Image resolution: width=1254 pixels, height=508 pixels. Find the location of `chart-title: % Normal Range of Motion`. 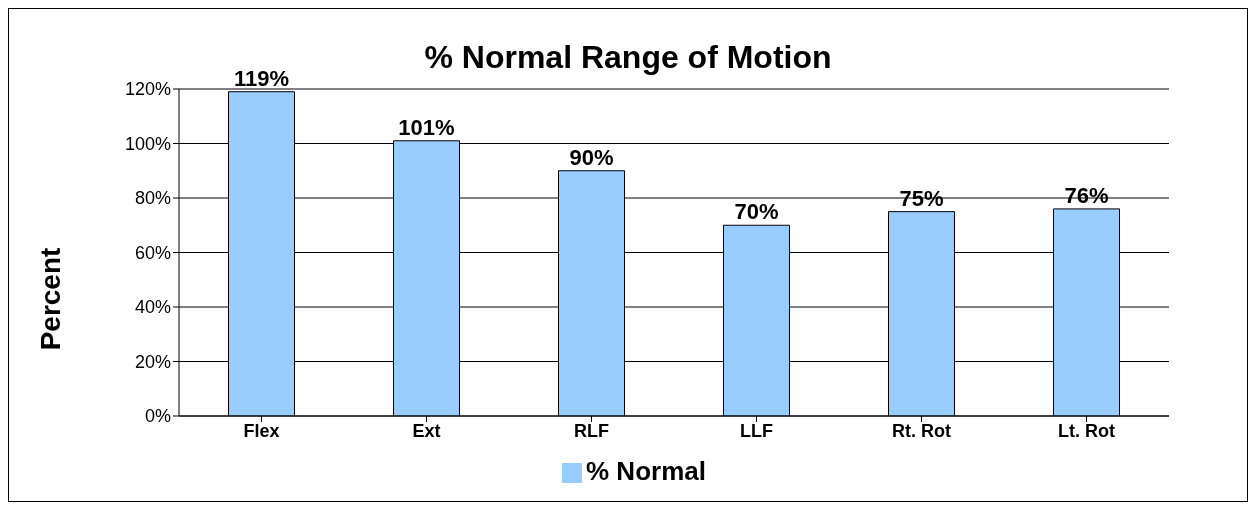

chart-title: % Normal Range of Motion is located at coordinates (628, 57).